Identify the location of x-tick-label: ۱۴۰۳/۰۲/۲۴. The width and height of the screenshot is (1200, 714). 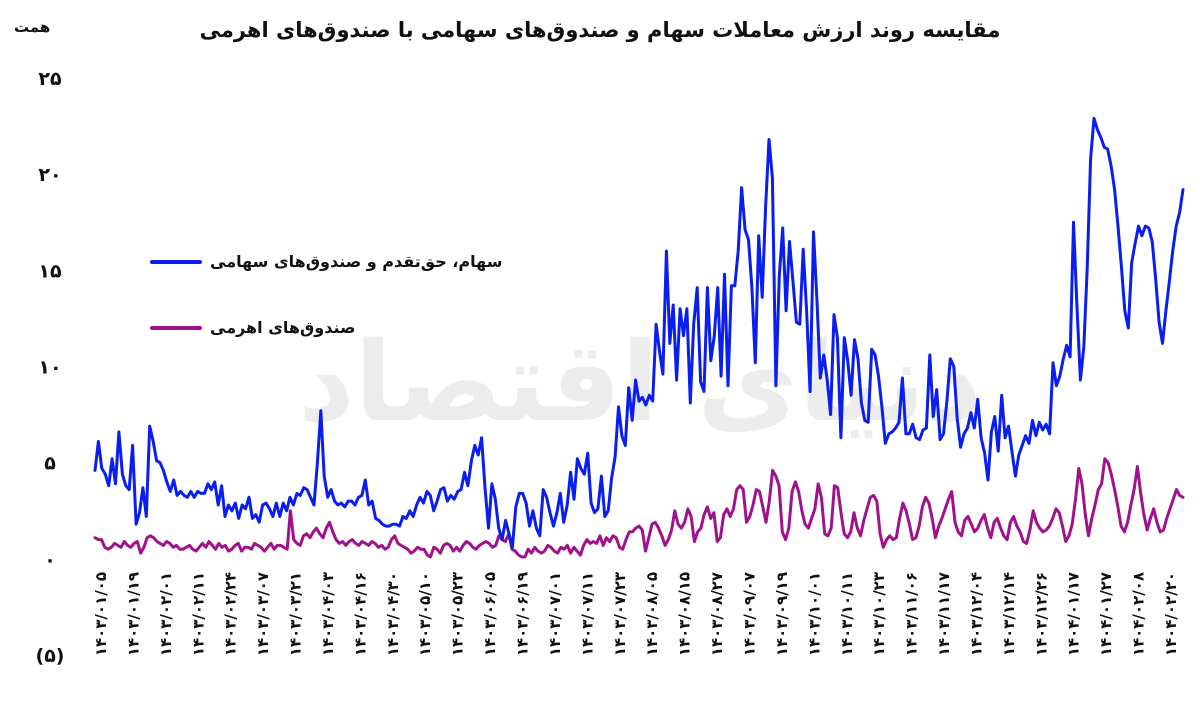
(231, 614).